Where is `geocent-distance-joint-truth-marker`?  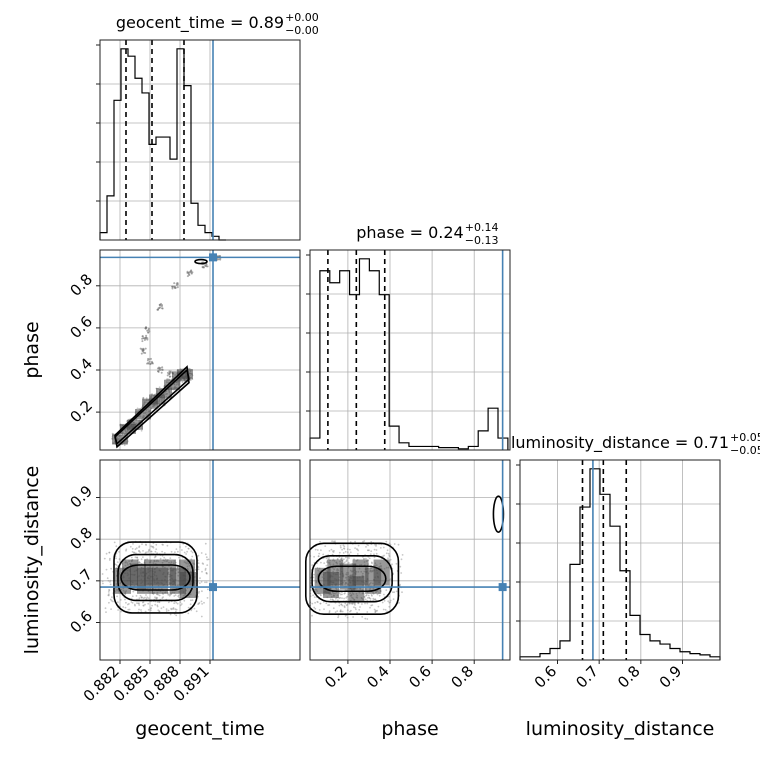
geocent-distance-joint-truth-marker is located at coordinates (213, 587).